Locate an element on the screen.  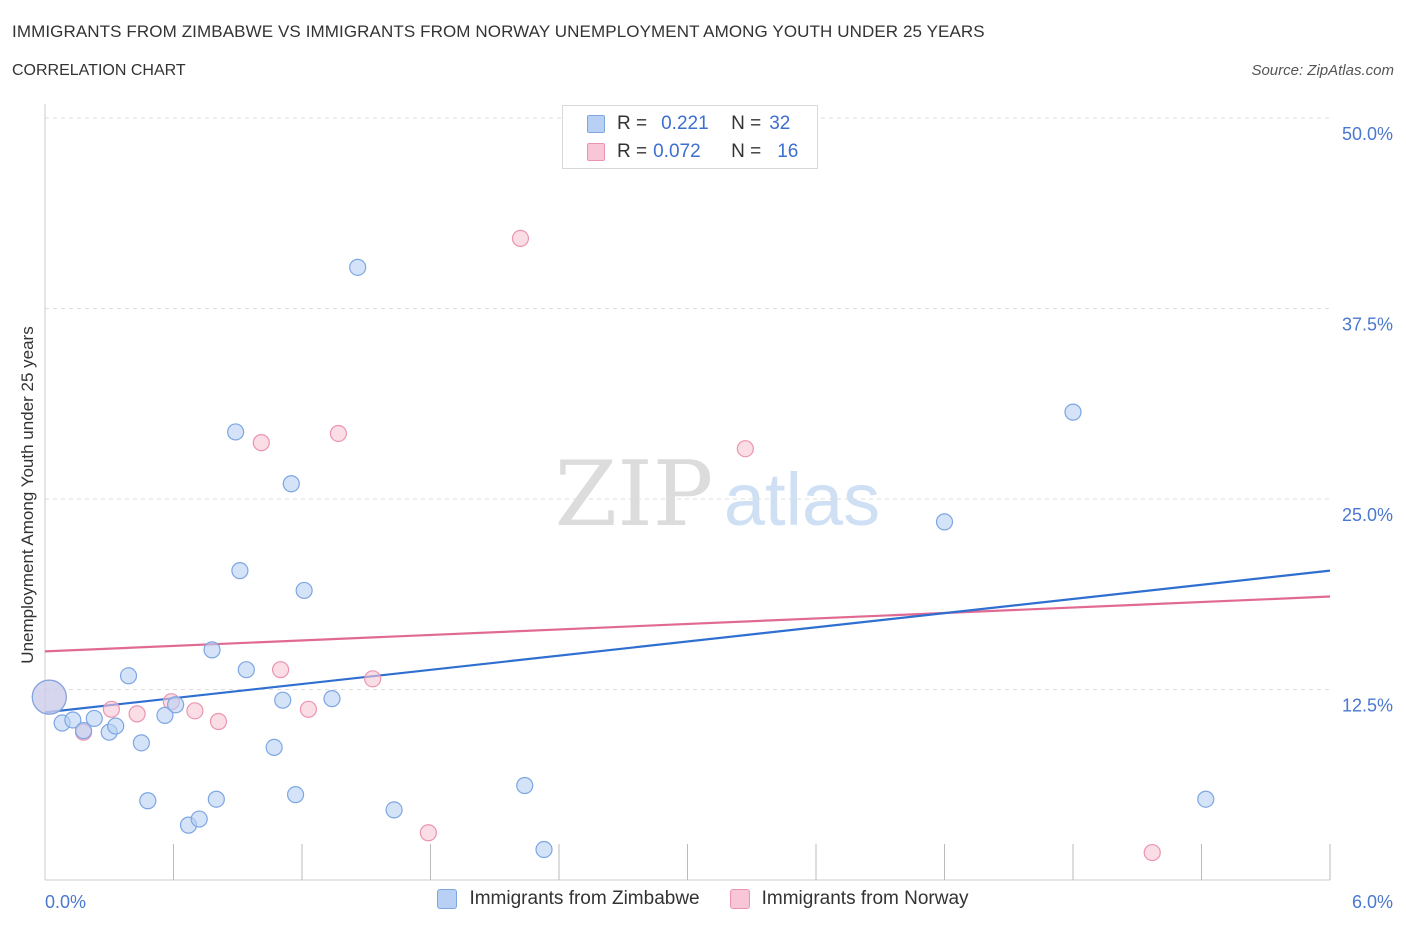
source-credit: Source: ZipAtlas.com is located at coordinates (1322, 70).